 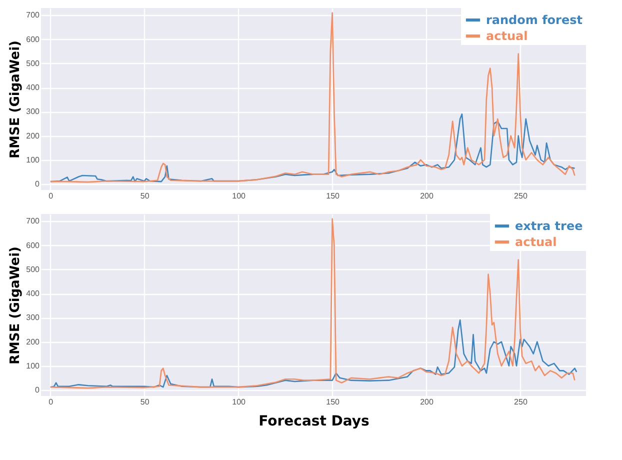 What do you see at coordinates (314, 353) in the screenshot?
I see `line-series` at bounding box center [314, 353].